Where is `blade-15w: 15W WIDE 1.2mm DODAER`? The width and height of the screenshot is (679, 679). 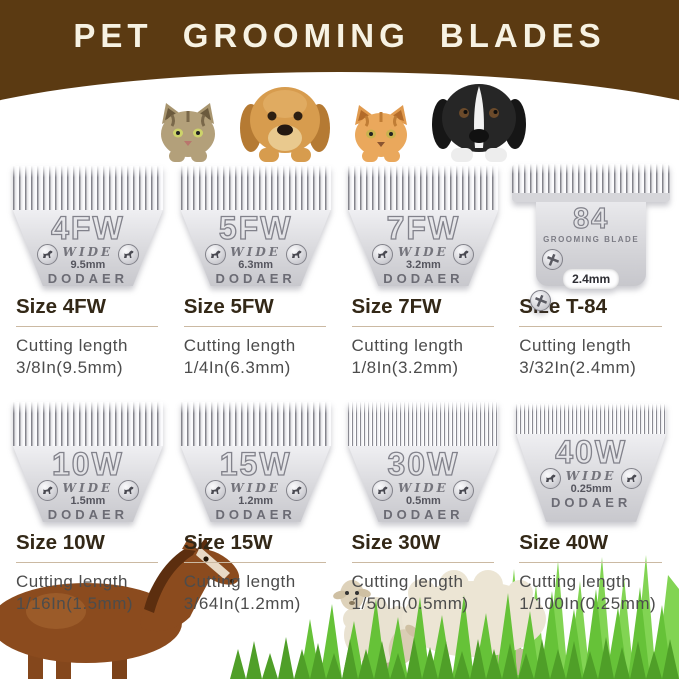 blade-15w: 15W WIDE 1.2mm DODAER is located at coordinates (255, 461).